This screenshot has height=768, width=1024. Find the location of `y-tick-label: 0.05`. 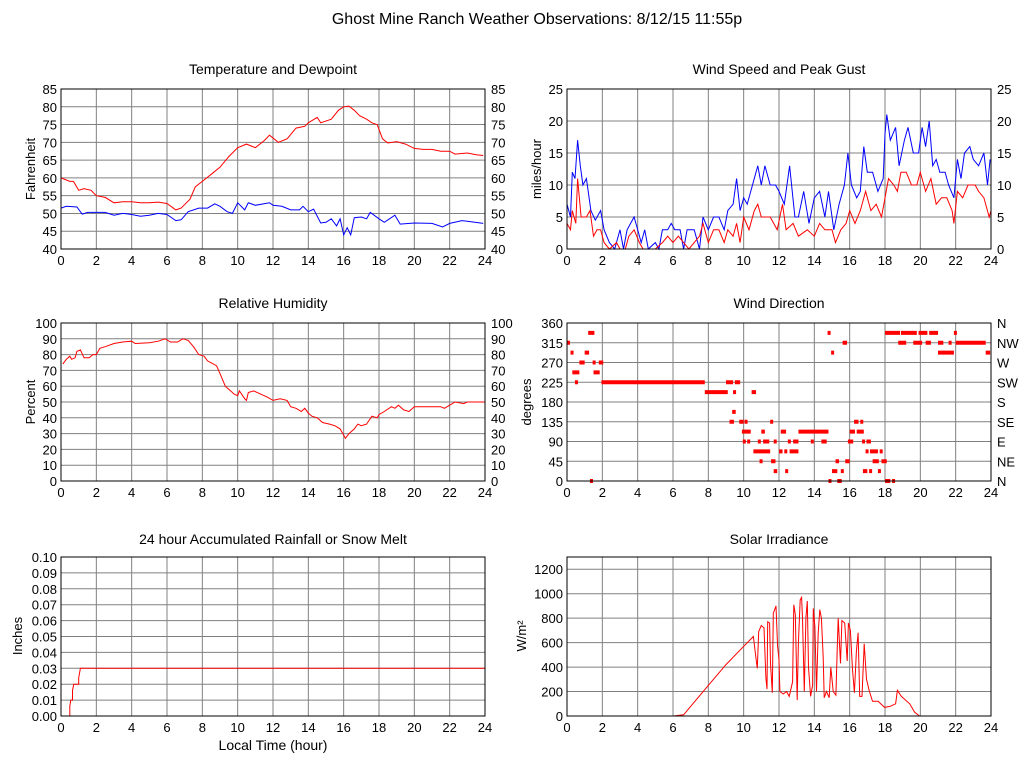

y-tick-label: 0.05 is located at coordinates (44, 637).